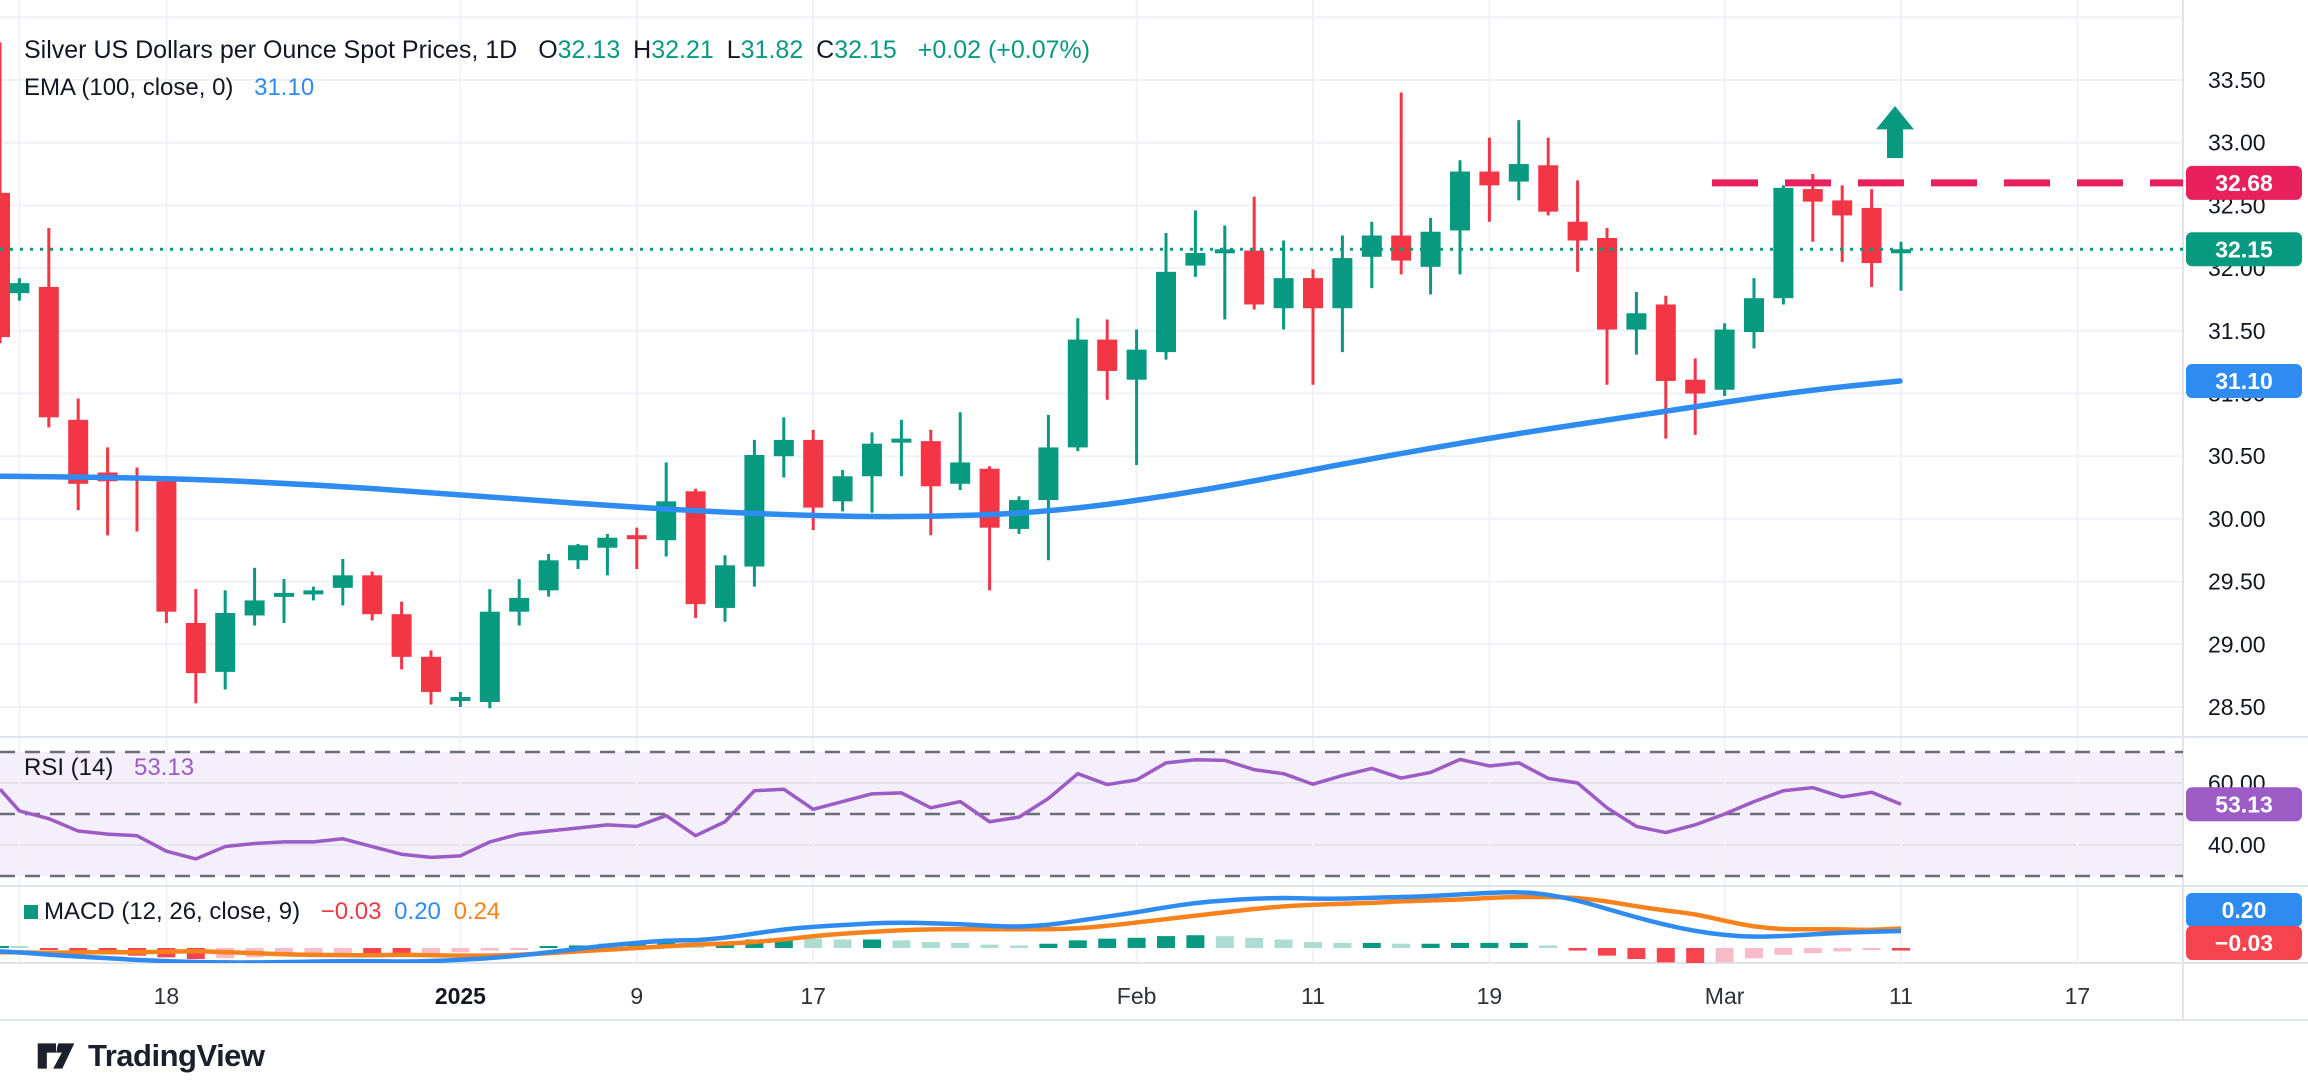 This screenshot has width=2308, height=1092. Describe the element at coordinates (167, 996) in the screenshot. I see `time-label-18: 18` at that location.